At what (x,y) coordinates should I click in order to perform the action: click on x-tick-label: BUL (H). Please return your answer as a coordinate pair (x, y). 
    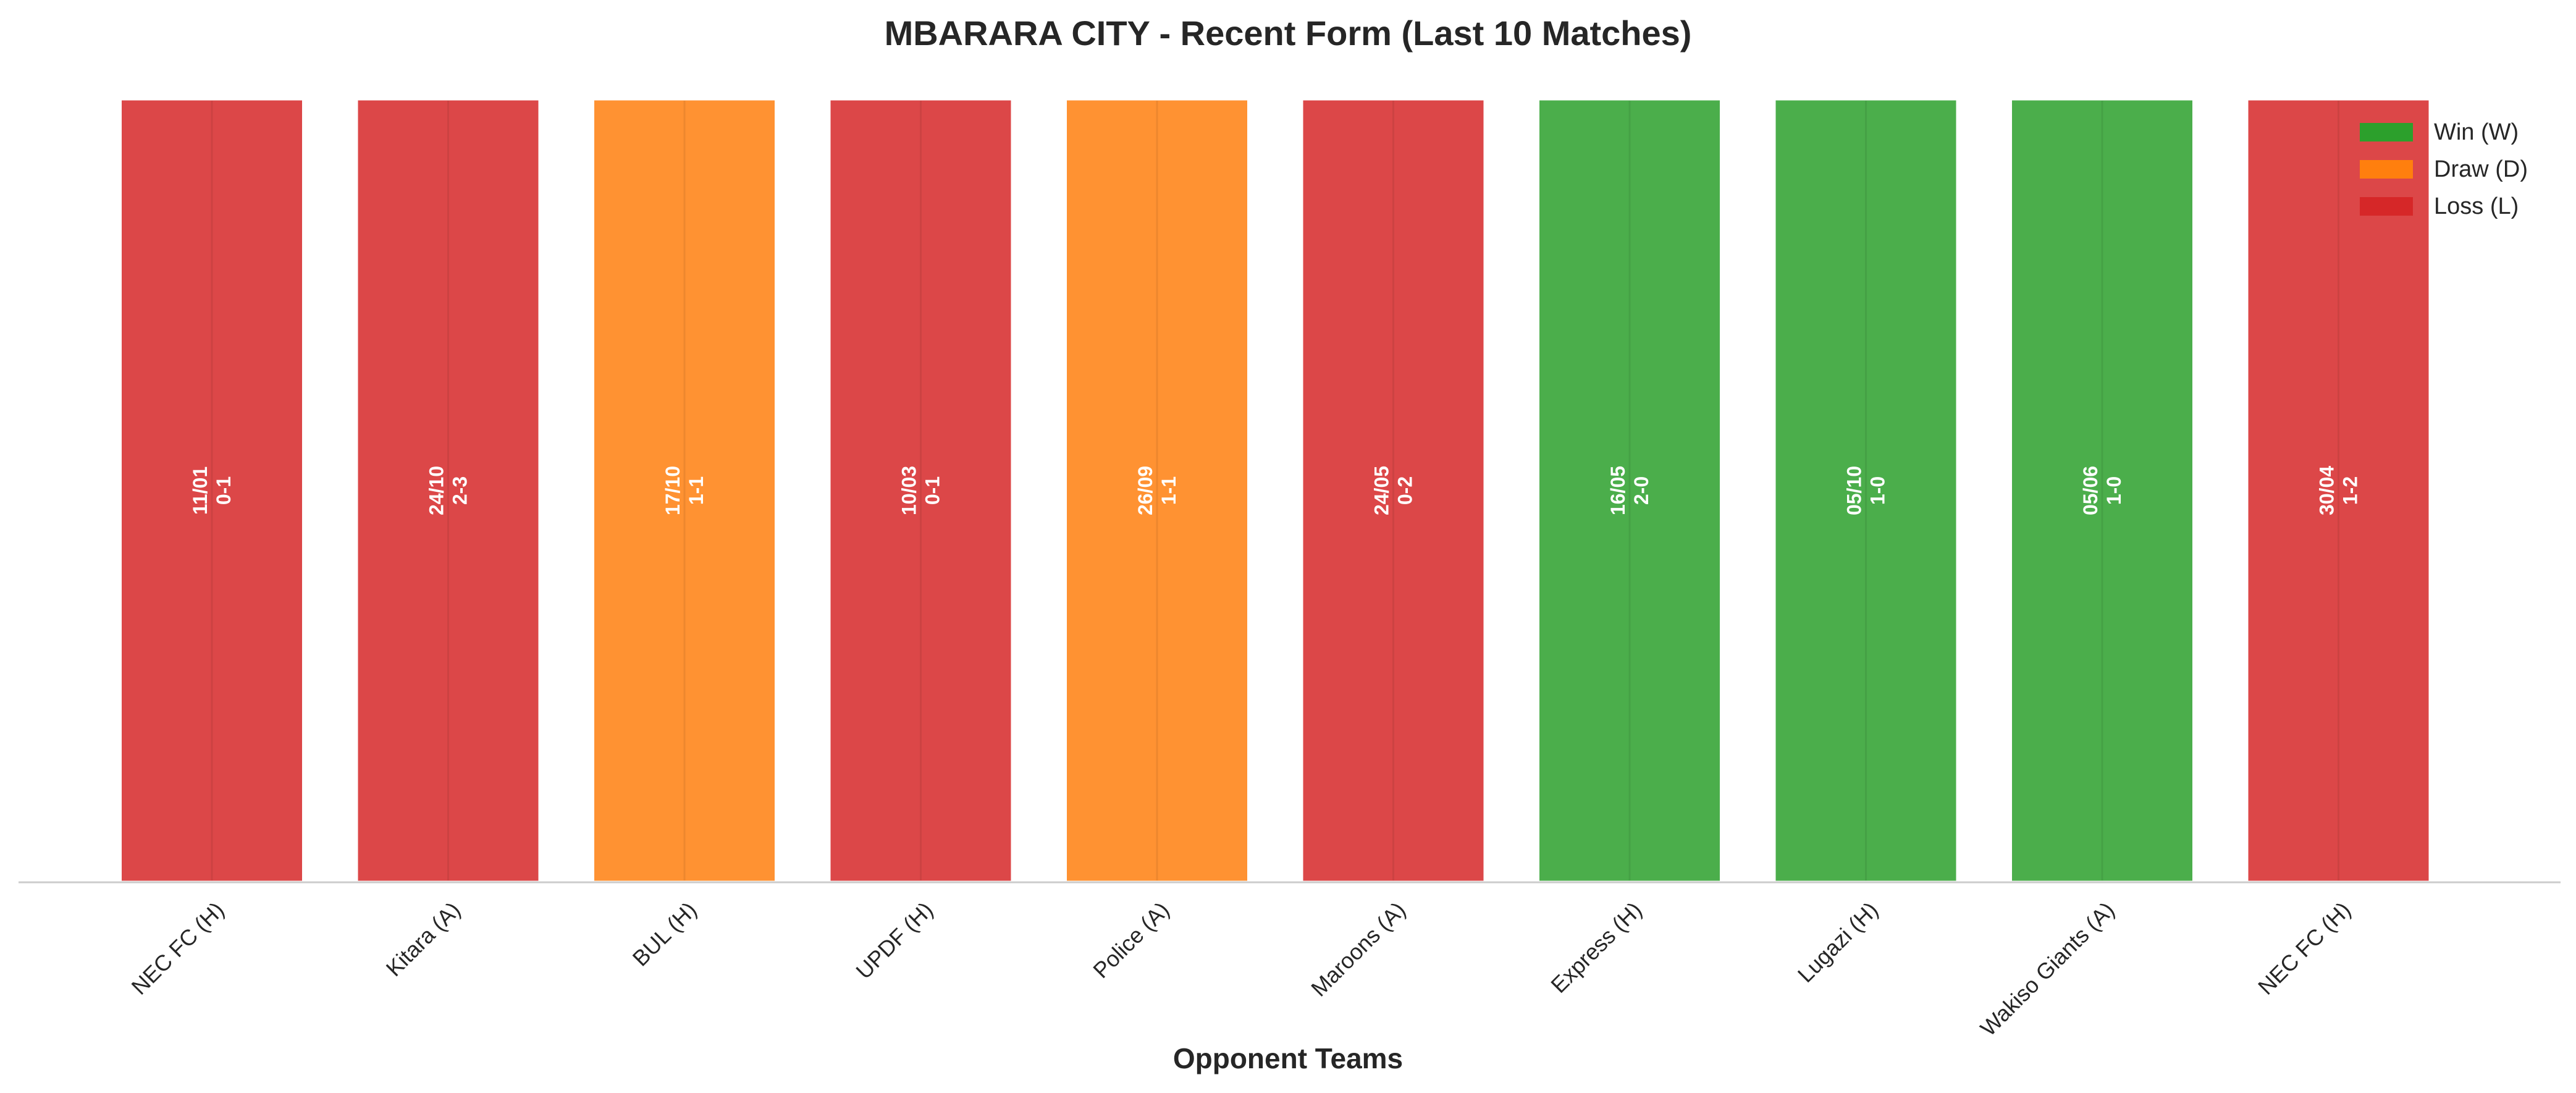
    Looking at the image, I should click on (665, 934).